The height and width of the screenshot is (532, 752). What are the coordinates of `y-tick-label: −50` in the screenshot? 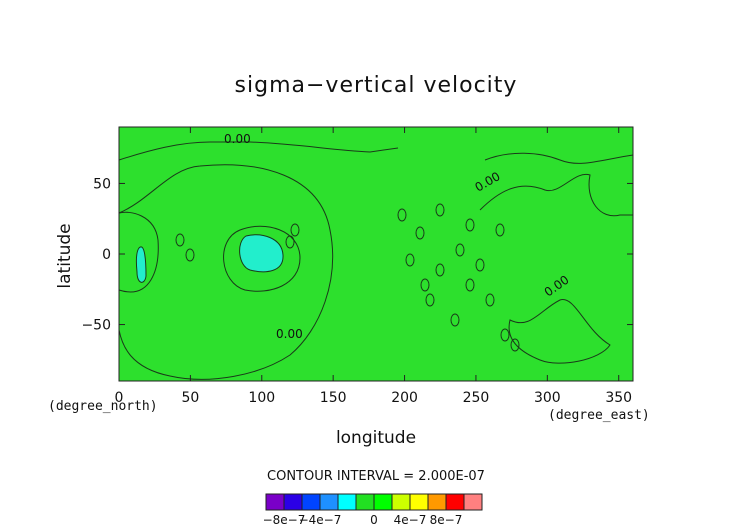 It's located at (96, 326).